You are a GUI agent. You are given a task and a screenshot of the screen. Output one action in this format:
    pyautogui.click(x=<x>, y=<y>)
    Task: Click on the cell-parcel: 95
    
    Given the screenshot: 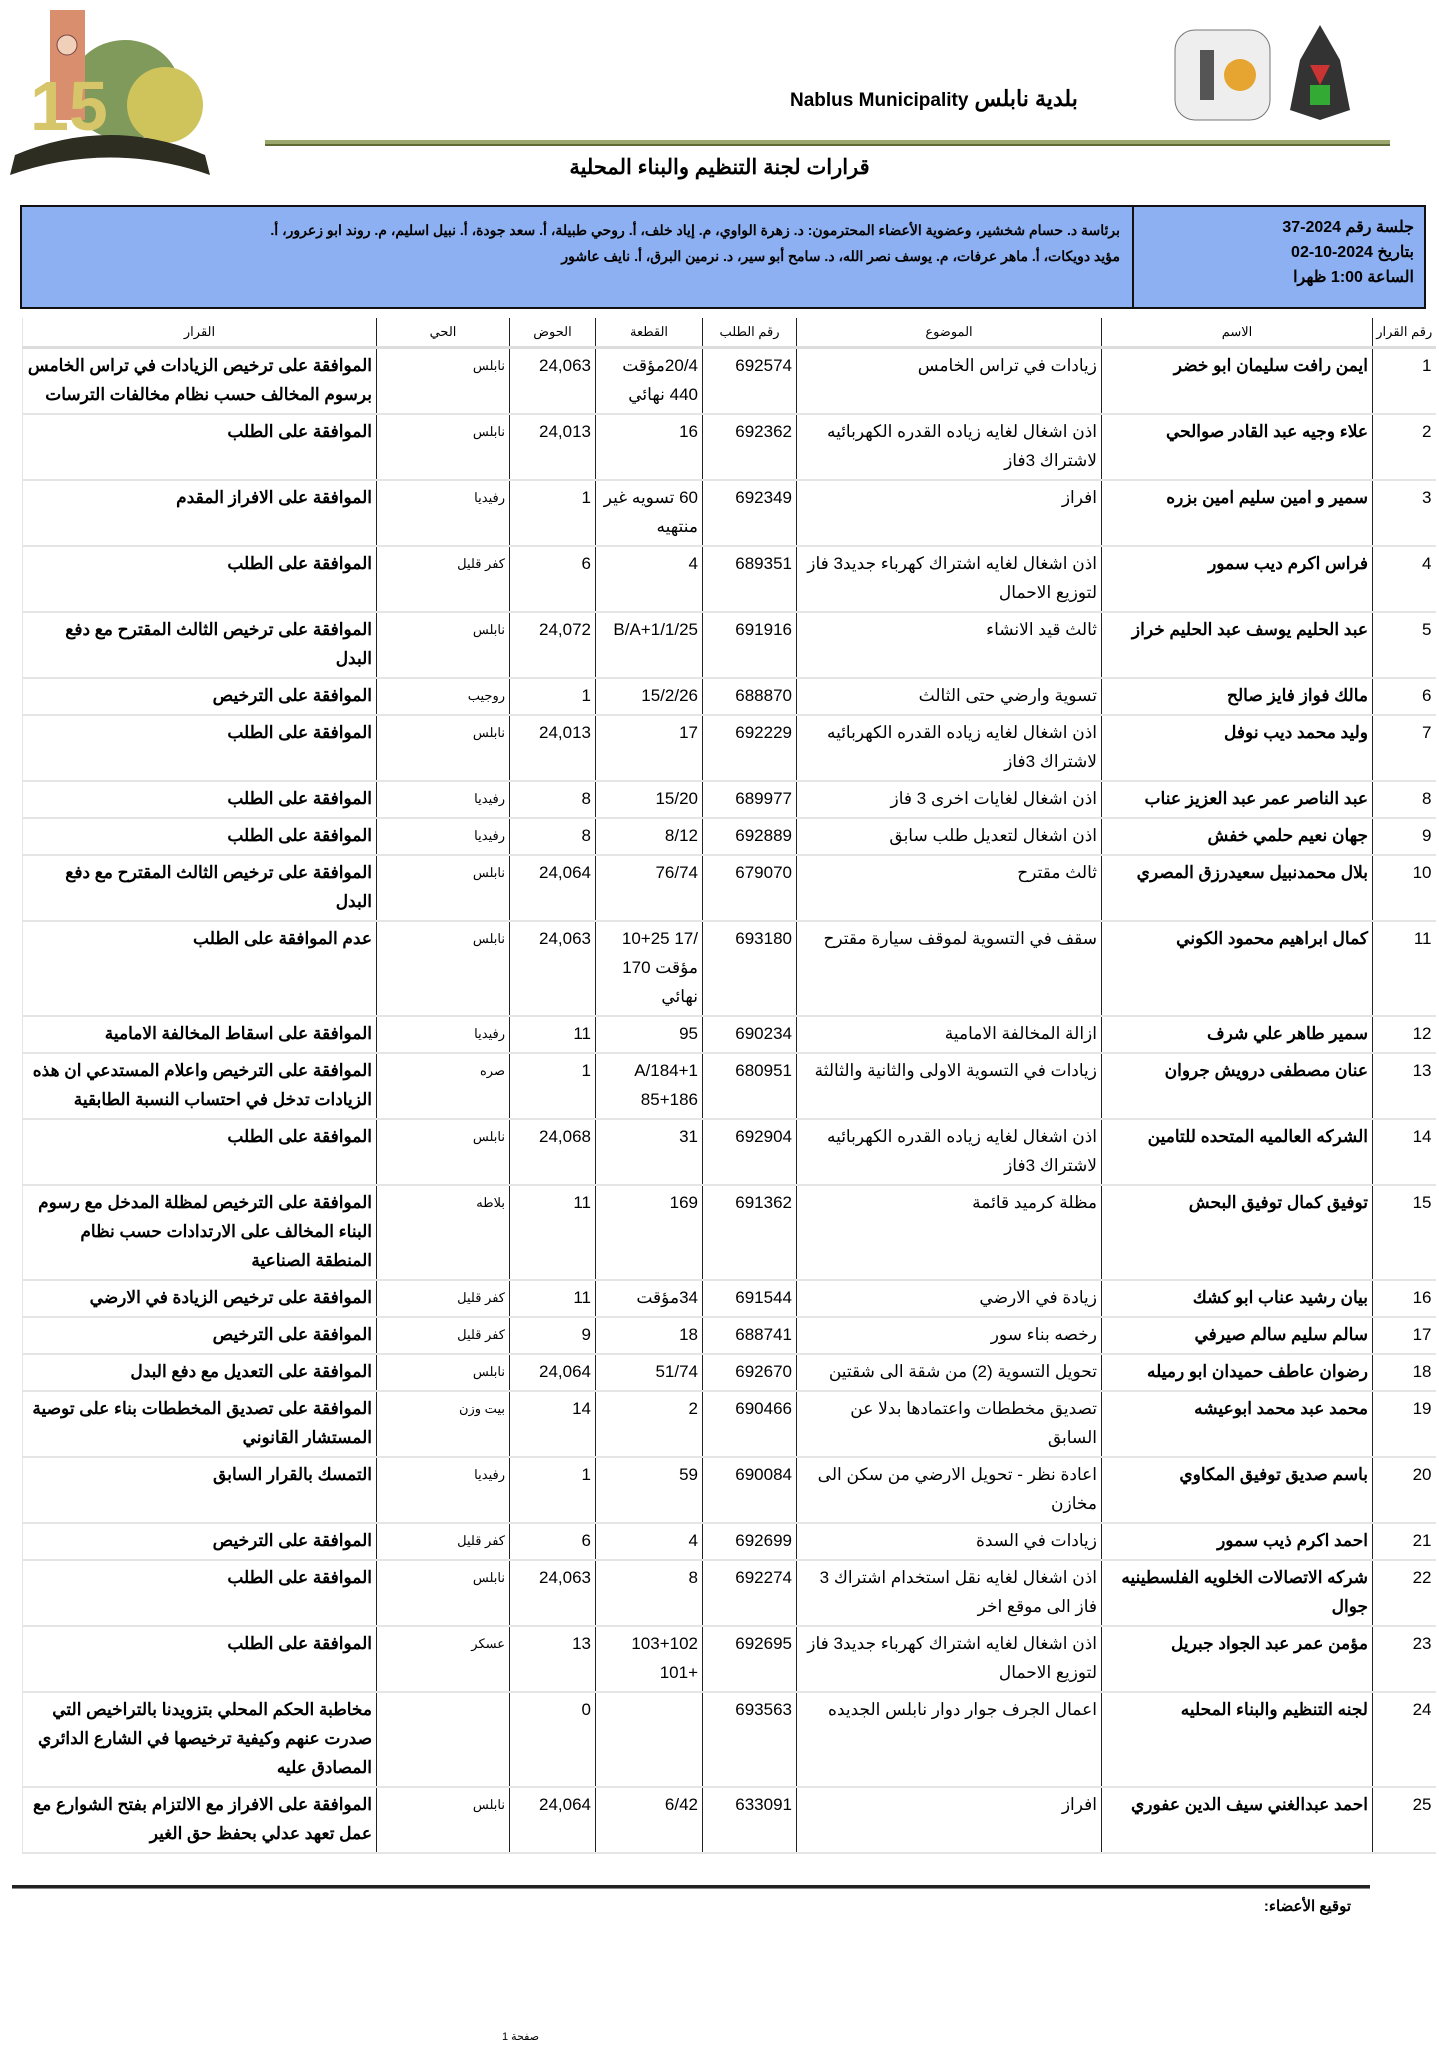 What is the action you would take?
    pyautogui.click(x=649, y=1035)
    